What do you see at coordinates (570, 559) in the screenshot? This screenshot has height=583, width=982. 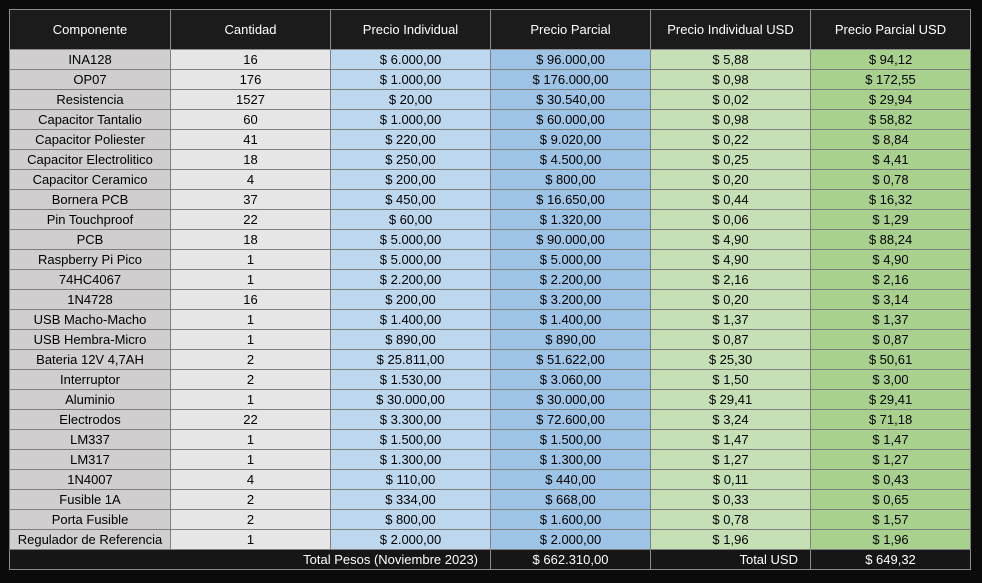 I see `total-pesos-value: $ 662.310,00` at bounding box center [570, 559].